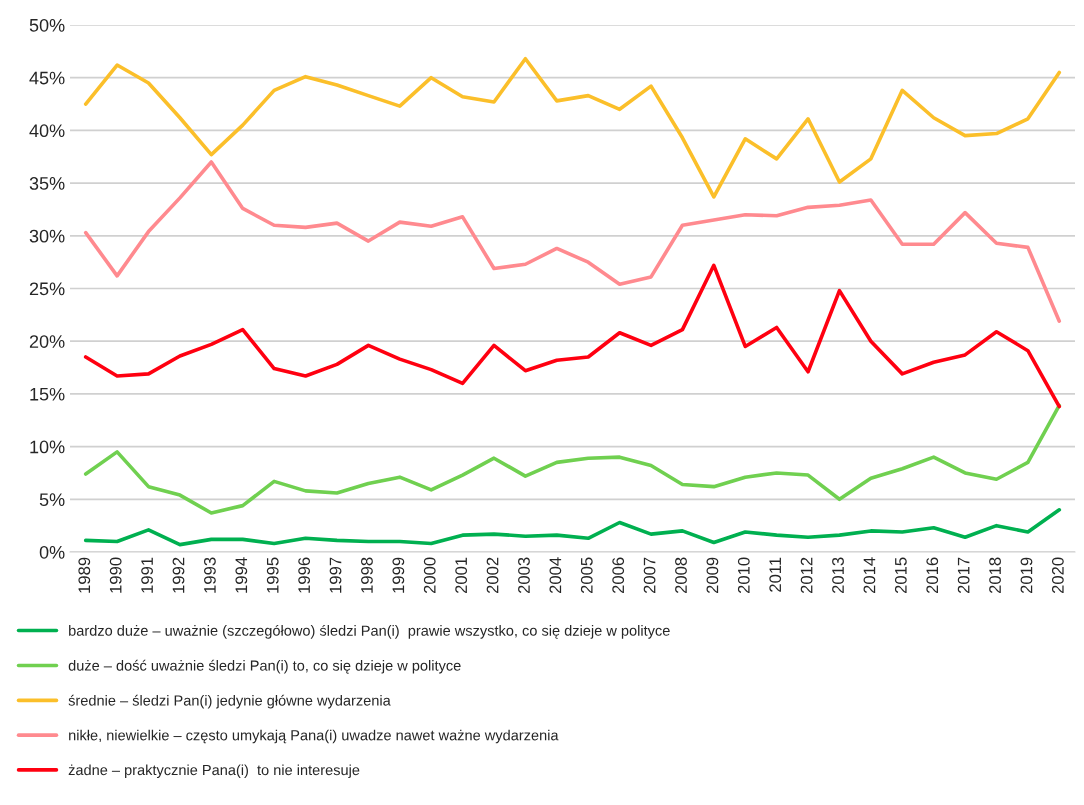  Describe the element at coordinates (84, 575) in the screenshot. I see `x-tick-label: 1989` at that location.